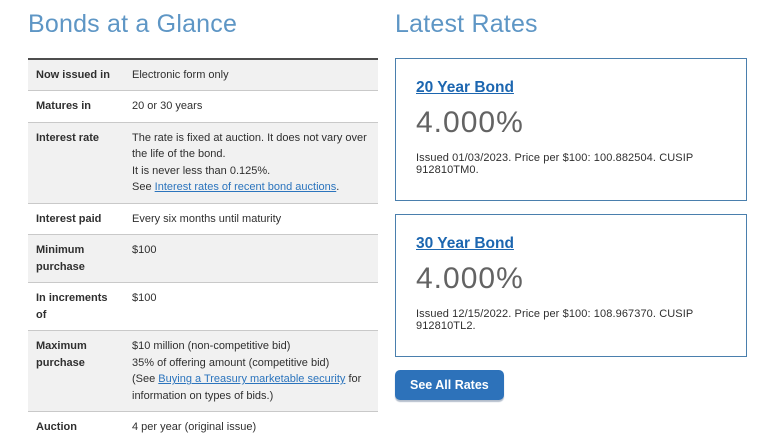 Image resolution: width=768 pixels, height=436 pixels. Describe the element at coordinates (69, 218) in the screenshot. I see `row-label: Interest paid` at that location.